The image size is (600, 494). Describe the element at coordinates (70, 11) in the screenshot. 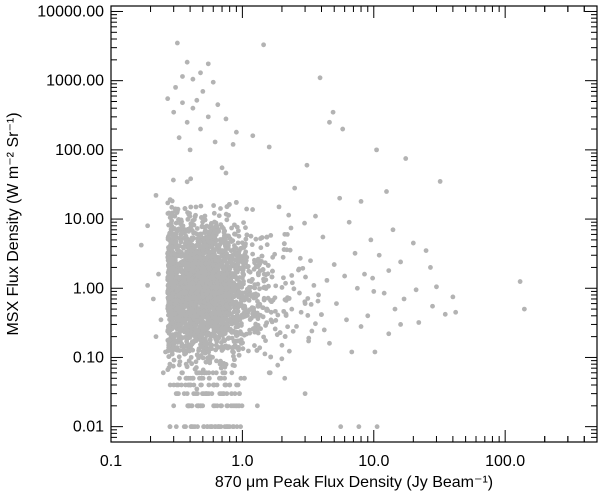

I see `y-tick-label: 10000.00` at that location.